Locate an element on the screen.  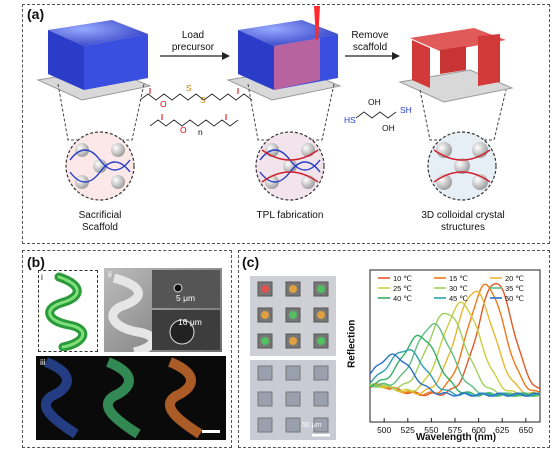
caption-tpl: TPL fabrication is located at coordinates (290, 215).